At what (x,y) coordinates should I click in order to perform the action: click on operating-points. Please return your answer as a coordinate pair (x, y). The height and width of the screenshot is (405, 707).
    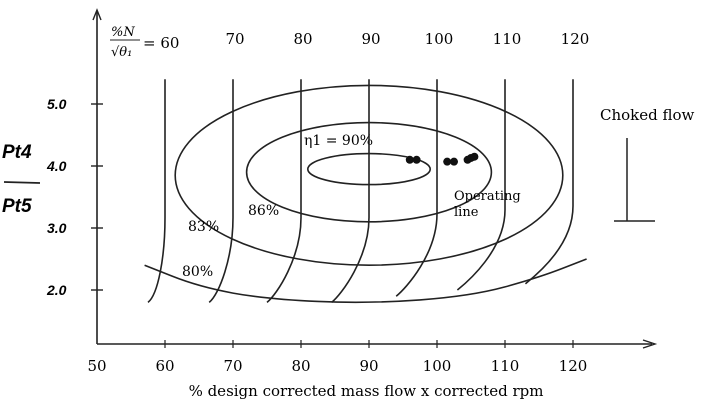
    Looking at the image, I should click on (442, 159).